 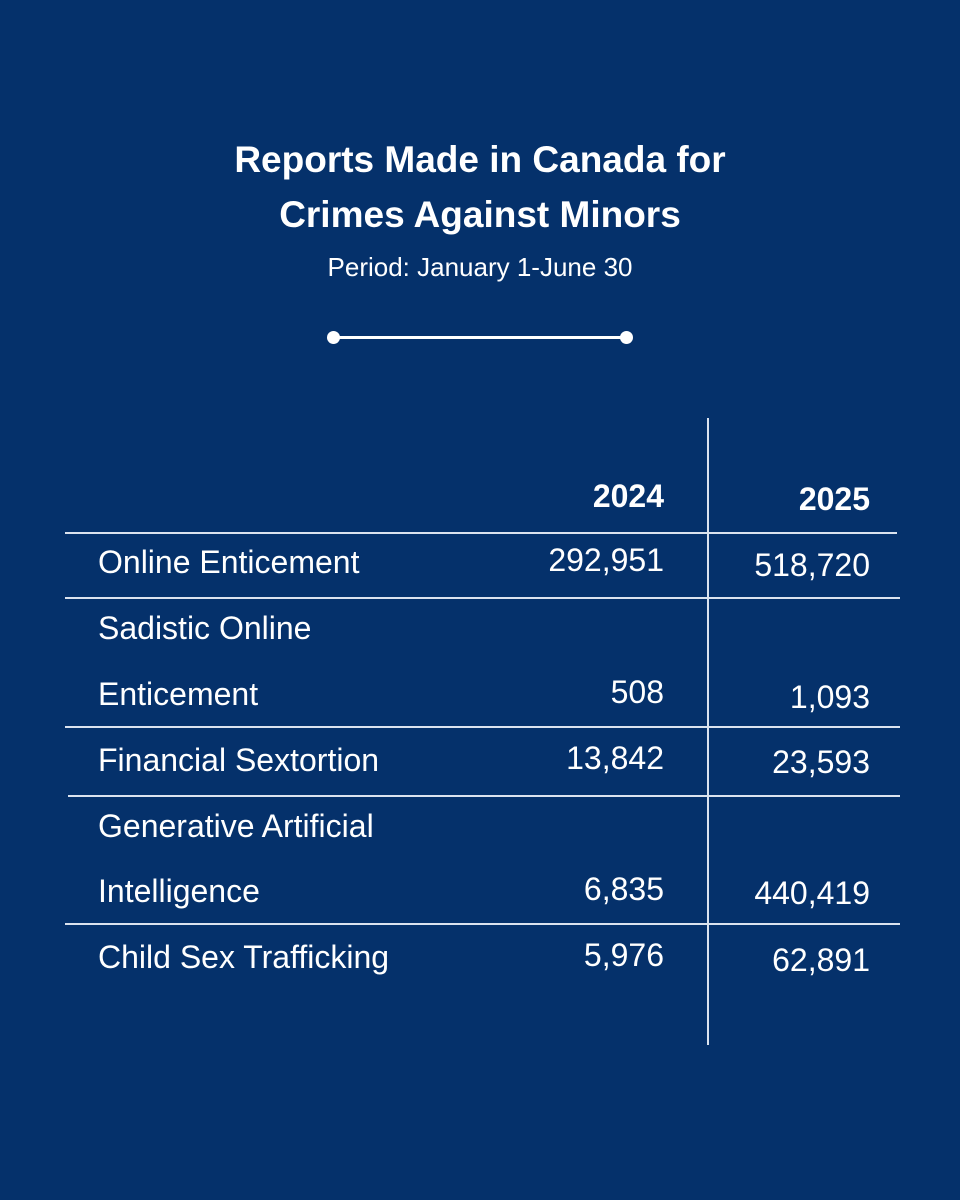 What do you see at coordinates (239, 760) in the screenshot?
I see `row-label-financial-sextortion: Financial Sextortion` at bounding box center [239, 760].